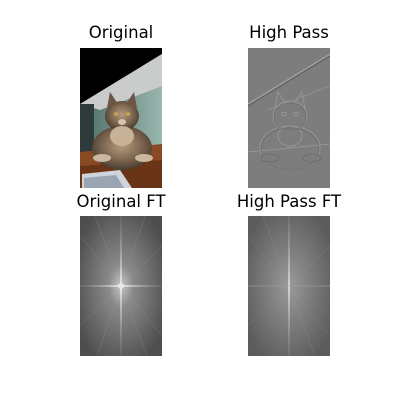 This screenshot has height=400, width=400. I want to click on high-pass-ft-image, so click(289, 286).